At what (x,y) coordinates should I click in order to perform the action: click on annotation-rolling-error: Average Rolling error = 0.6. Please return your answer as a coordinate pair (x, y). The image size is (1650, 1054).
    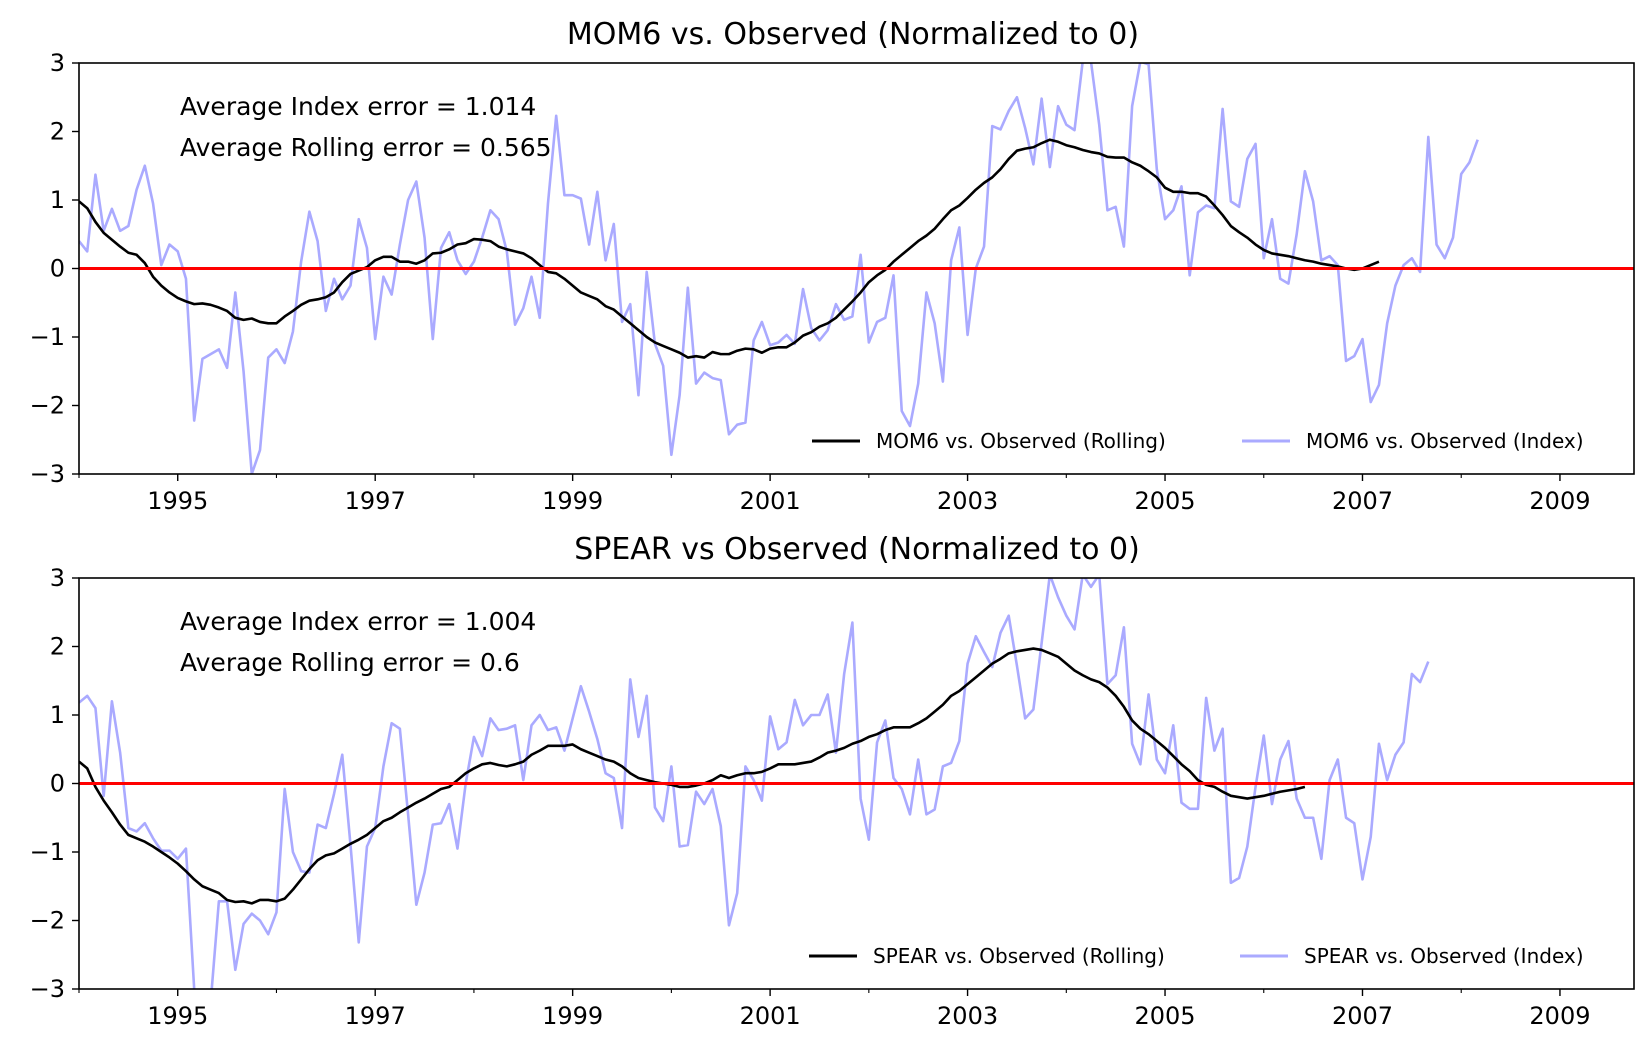
    Looking at the image, I should click on (350, 662).